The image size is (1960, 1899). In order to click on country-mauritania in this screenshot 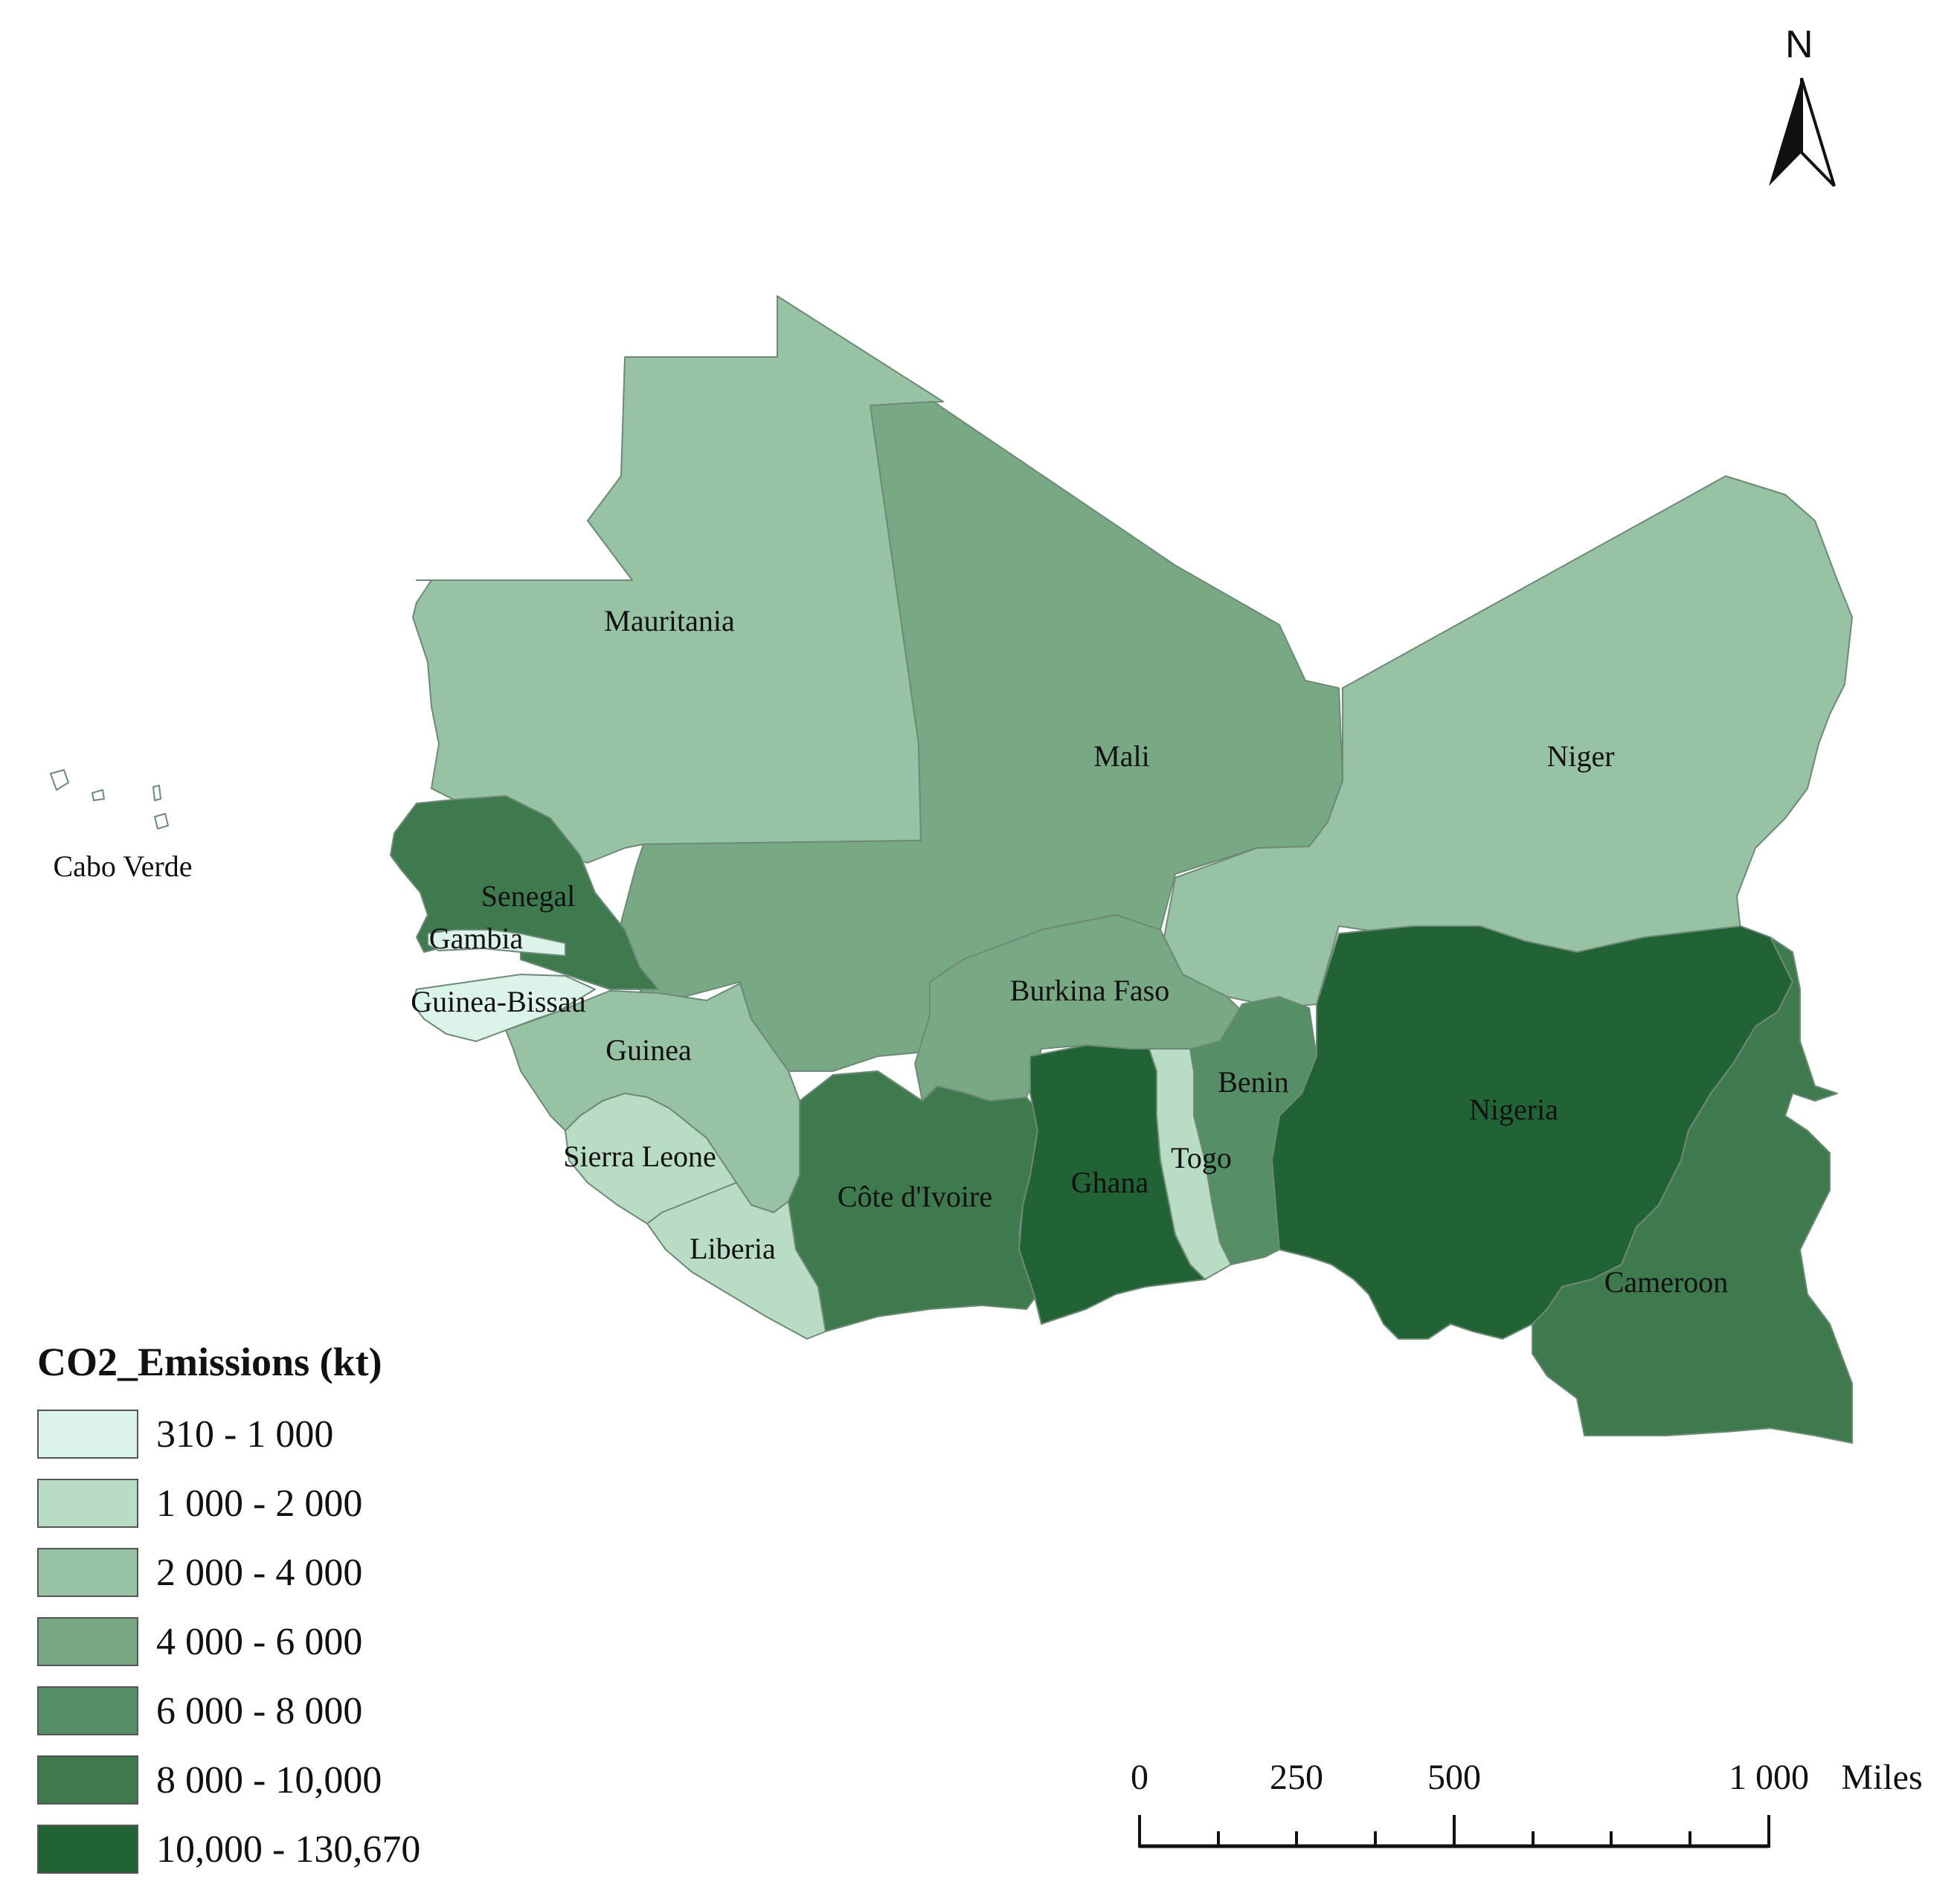, I will do `click(678, 579)`.